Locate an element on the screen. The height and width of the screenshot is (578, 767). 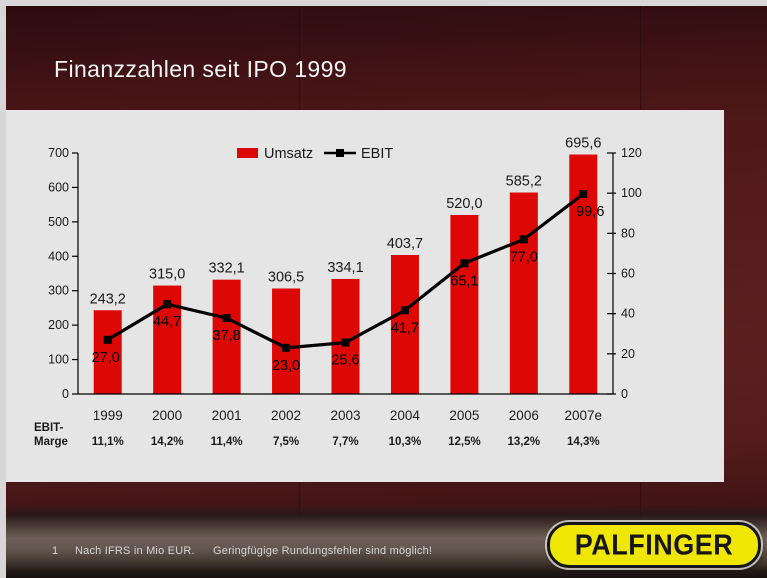
year-label: 2002 is located at coordinates (286, 415).